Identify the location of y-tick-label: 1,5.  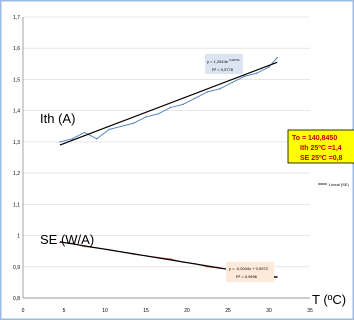
(16, 80).